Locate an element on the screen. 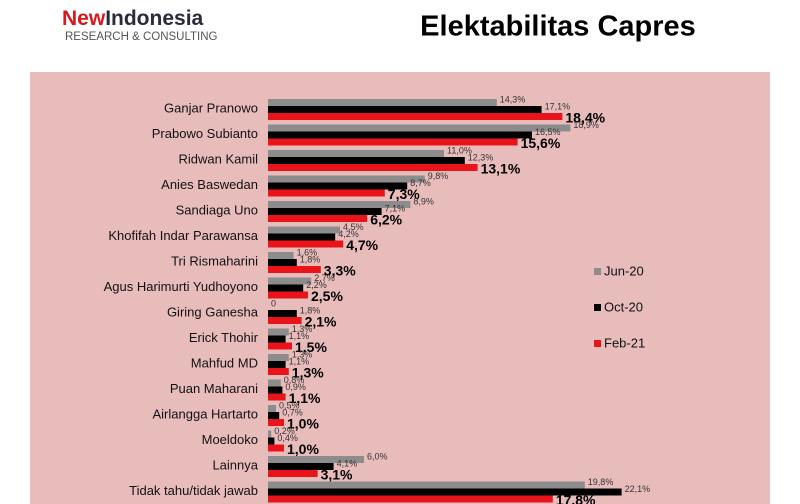  value-label: 7,3% is located at coordinates (404, 194).